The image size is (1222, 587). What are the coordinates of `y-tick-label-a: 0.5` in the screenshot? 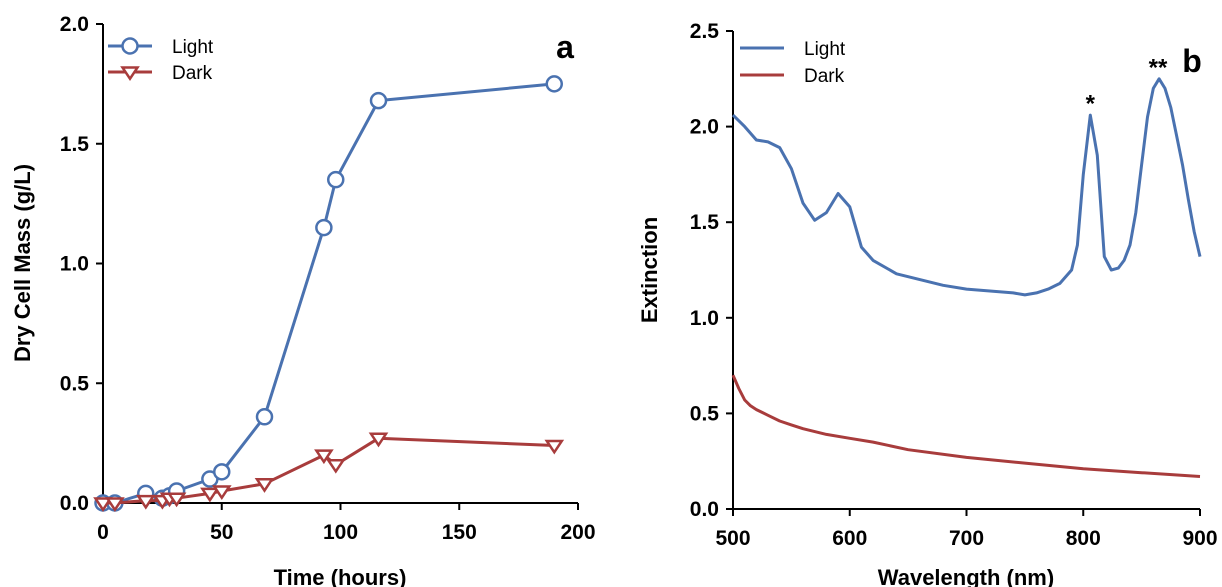 It's located at (75, 383).